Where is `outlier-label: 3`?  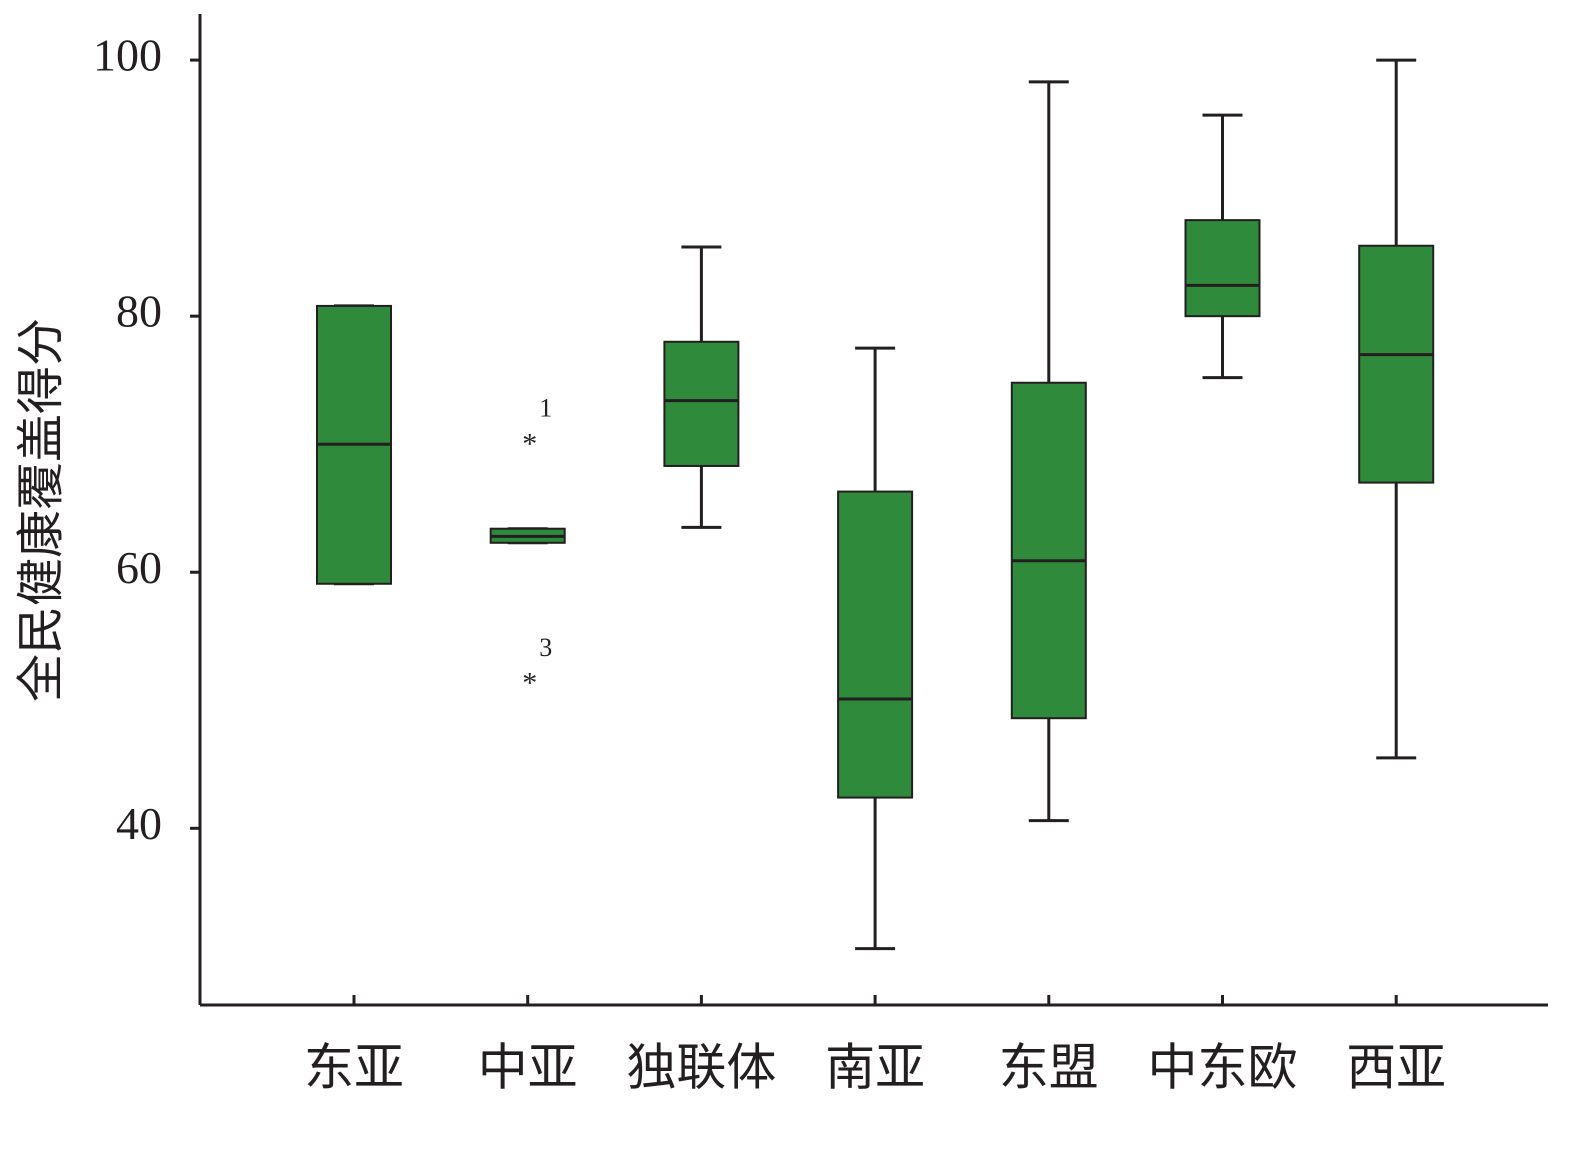
outlier-label: 3 is located at coordinates (545, 647).